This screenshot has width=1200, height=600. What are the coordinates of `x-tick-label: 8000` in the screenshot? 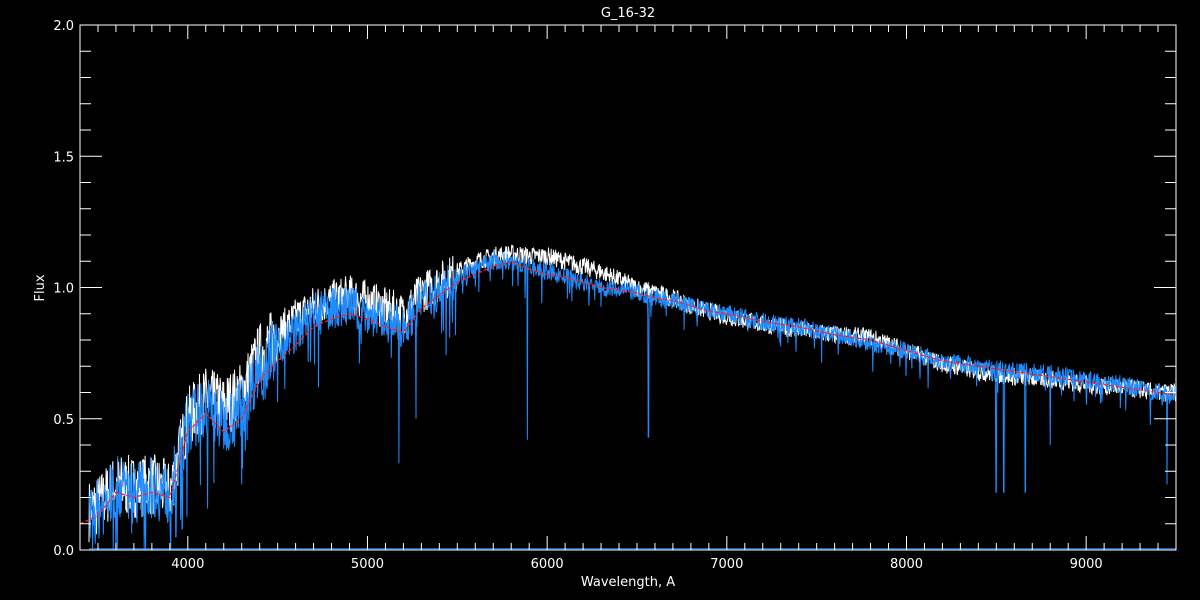 It's located at (906, 564).